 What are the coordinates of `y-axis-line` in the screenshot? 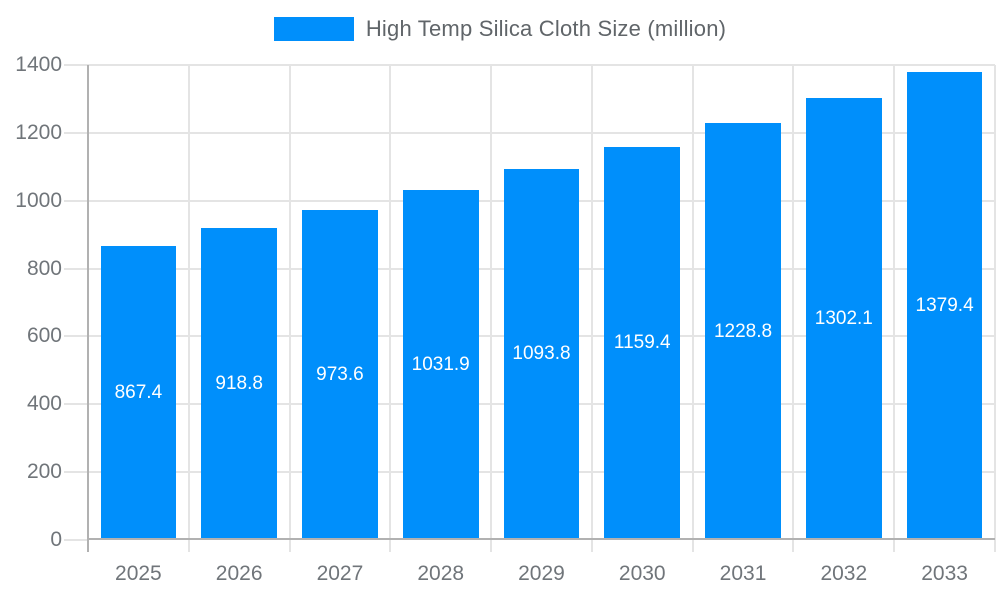 It's located at (88, 308).